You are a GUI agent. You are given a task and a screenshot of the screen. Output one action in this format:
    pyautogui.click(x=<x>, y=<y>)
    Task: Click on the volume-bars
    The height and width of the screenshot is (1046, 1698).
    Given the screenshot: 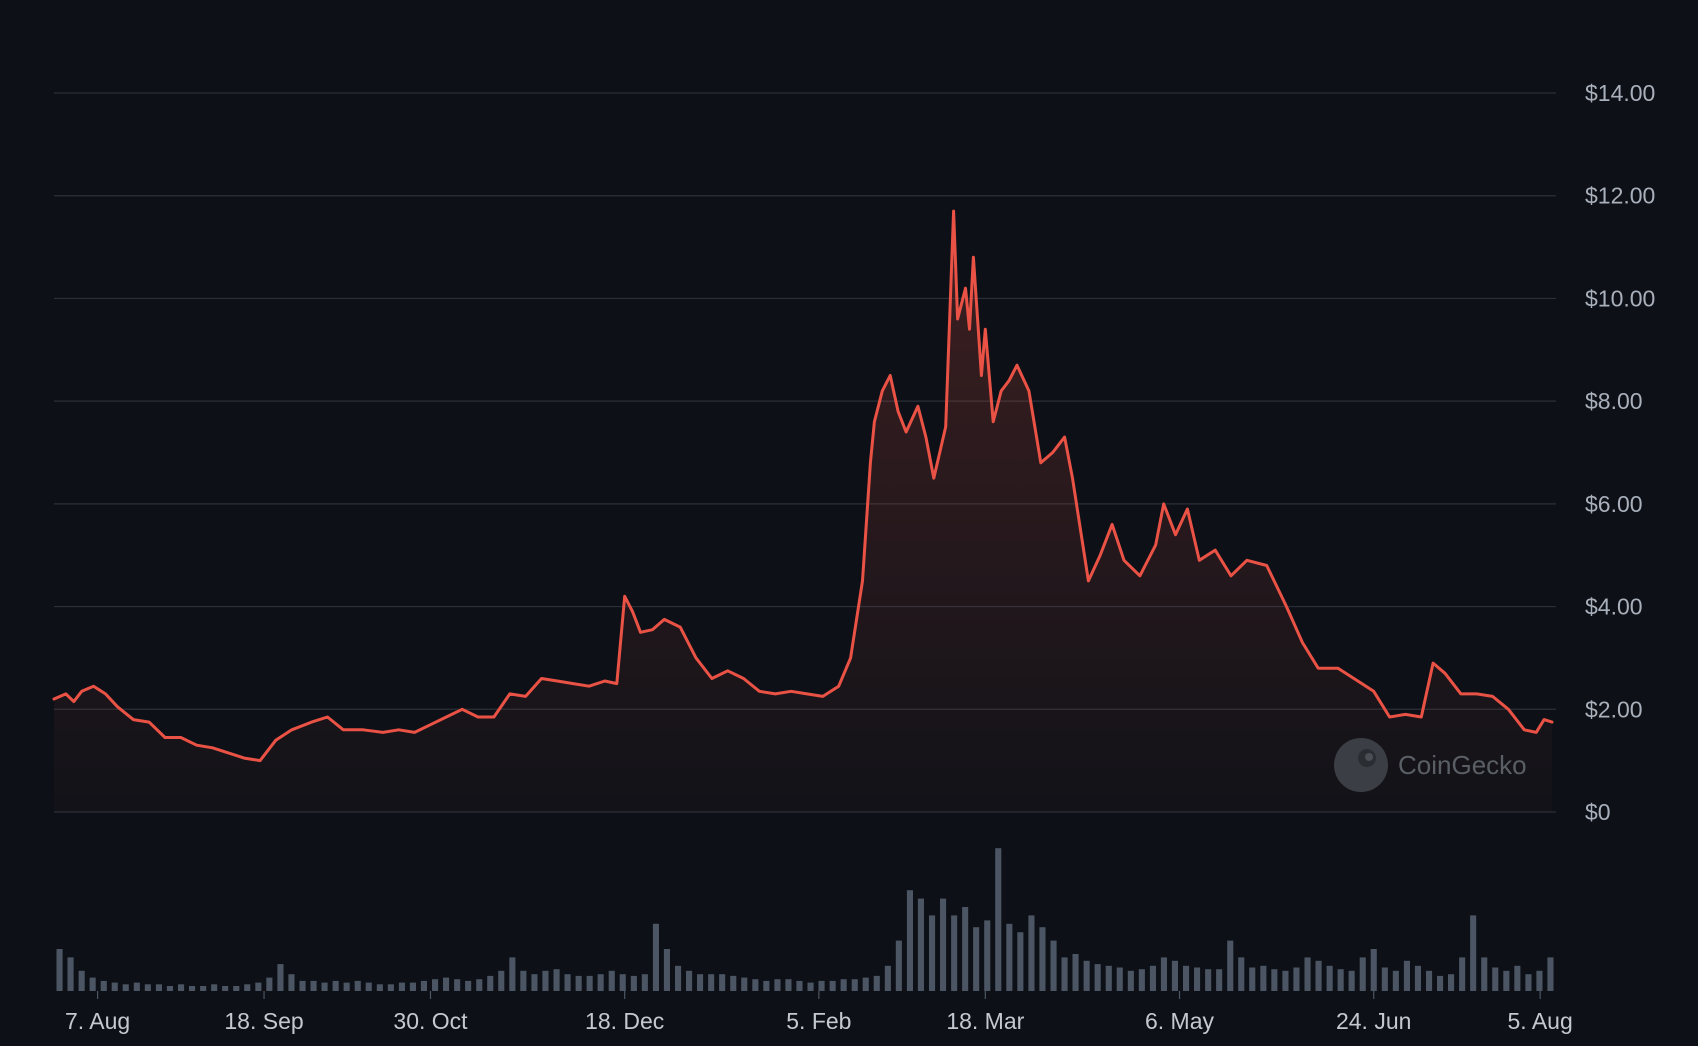 What is the action you would take?
    pyautogui.click(x=805, y=919)
    